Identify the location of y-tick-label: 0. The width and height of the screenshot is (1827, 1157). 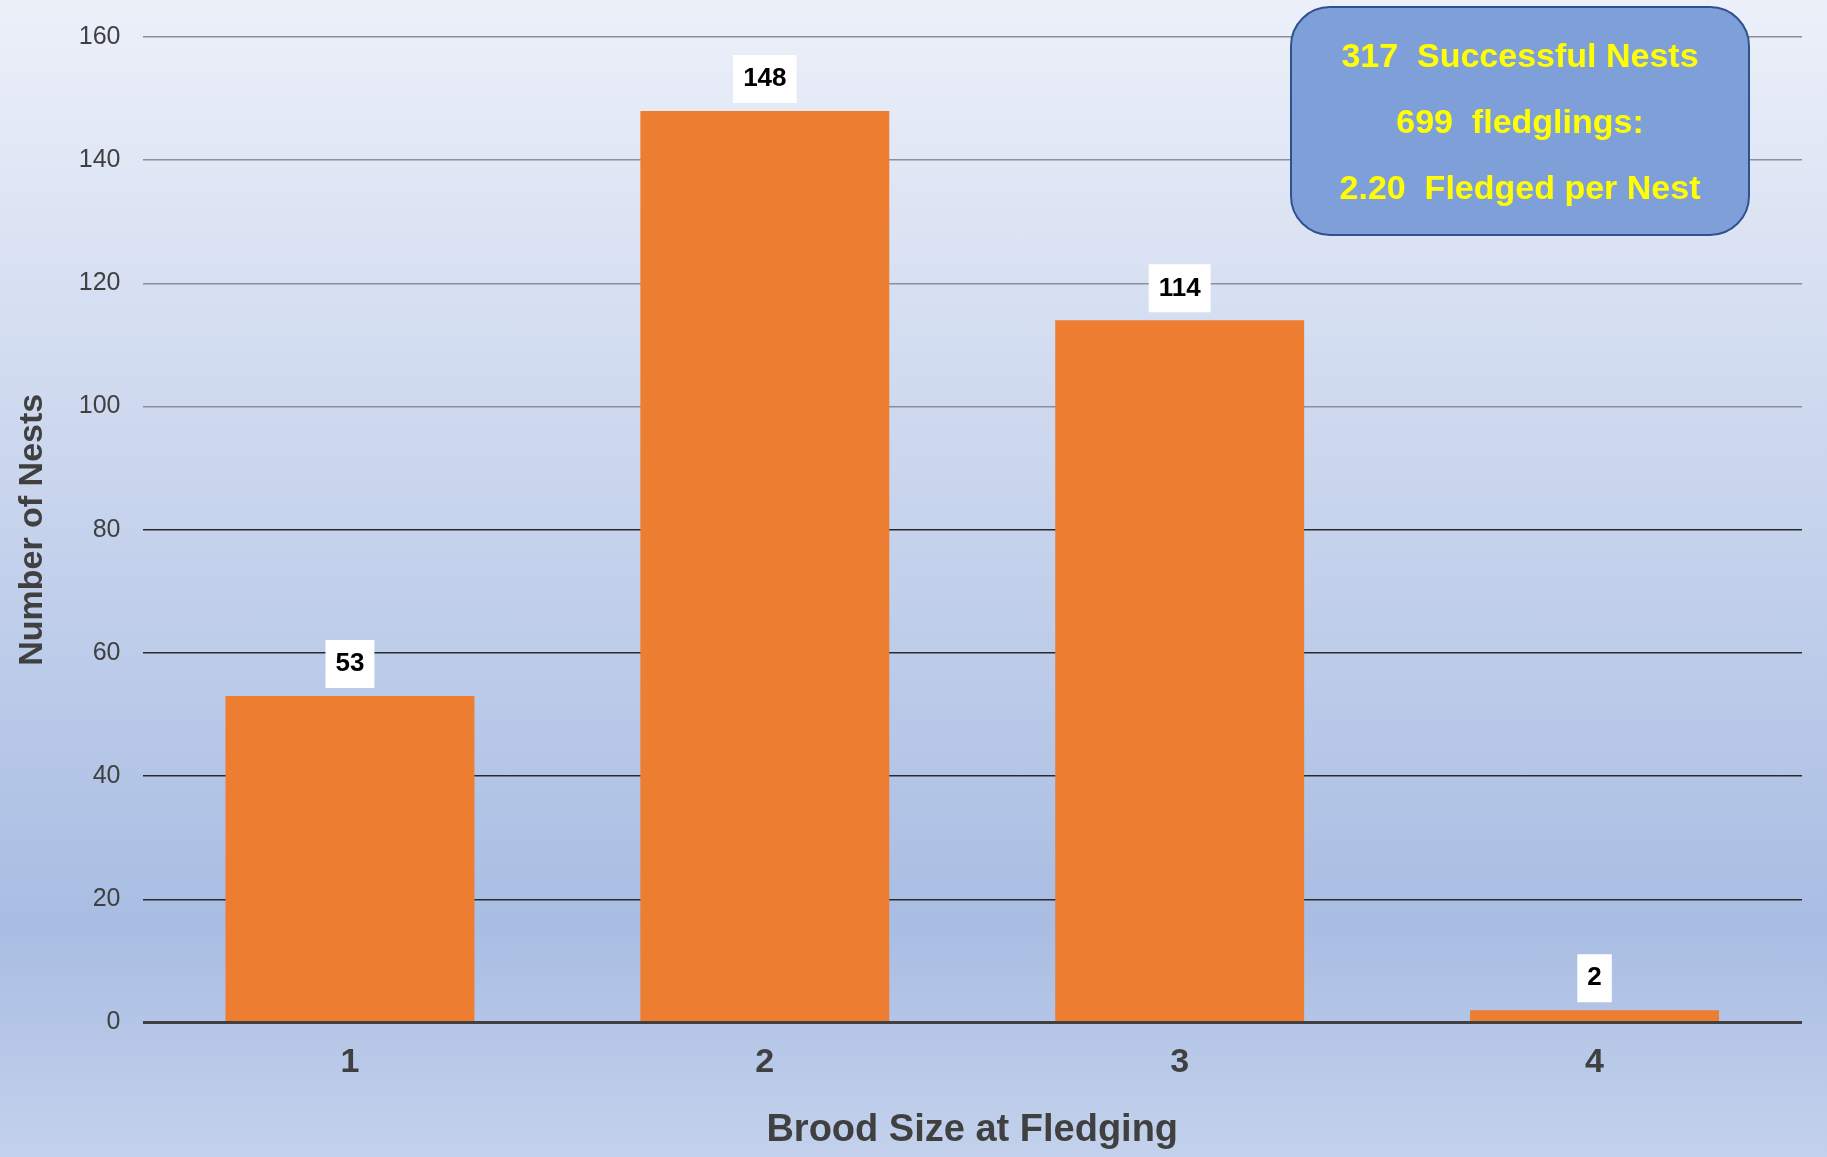
(113, 1020).